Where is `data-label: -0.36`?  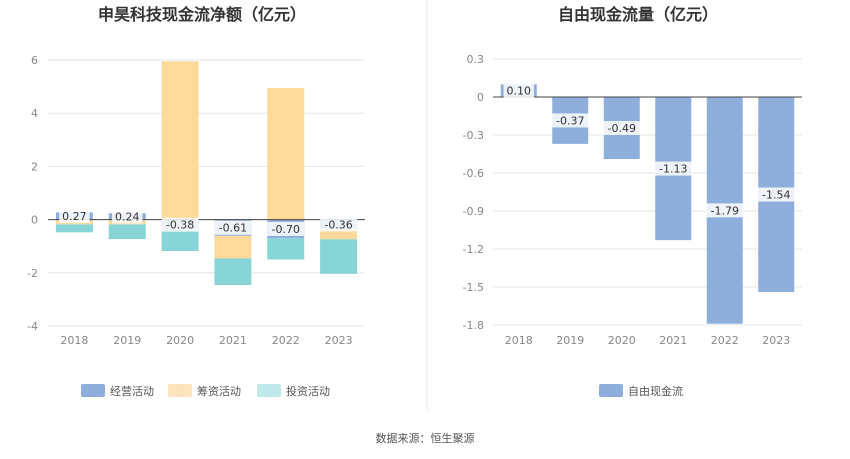 data-label: -0.36 is located at coordinates (338, 224).